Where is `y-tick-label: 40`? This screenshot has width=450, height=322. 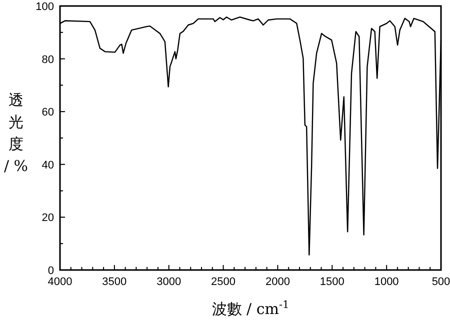 y-tick-label: 40 is located at coordinates (48, 165).